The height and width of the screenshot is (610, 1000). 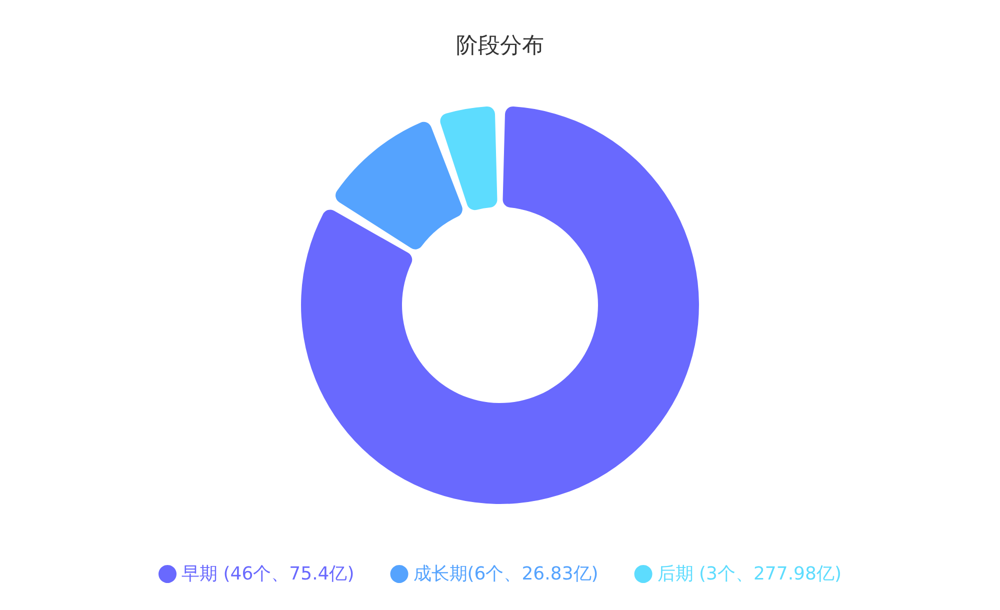 What do you see at coordinates (749, 574) in the screenshot?
I see `legend-label: 后期 (3个、277.98亿)` at bounding box center [749, 574].